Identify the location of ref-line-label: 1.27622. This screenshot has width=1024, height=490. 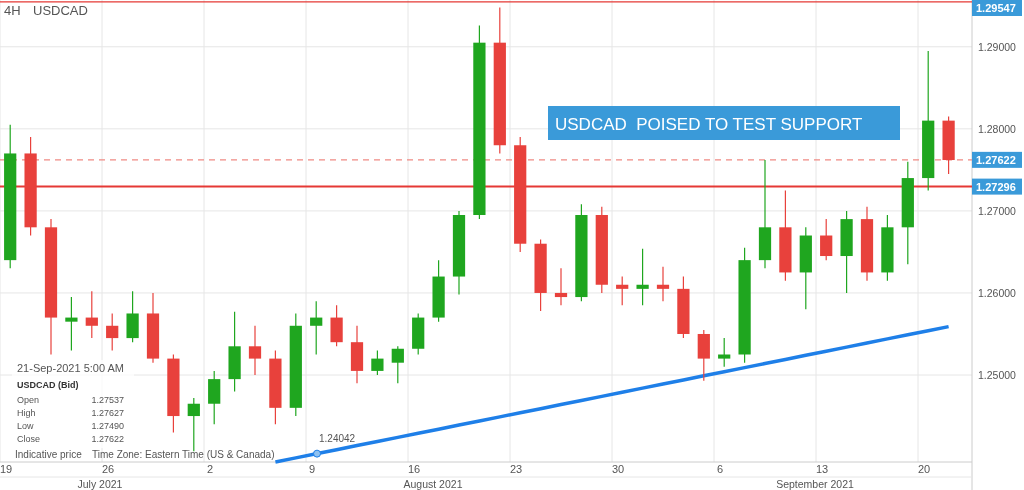
(996, 159).